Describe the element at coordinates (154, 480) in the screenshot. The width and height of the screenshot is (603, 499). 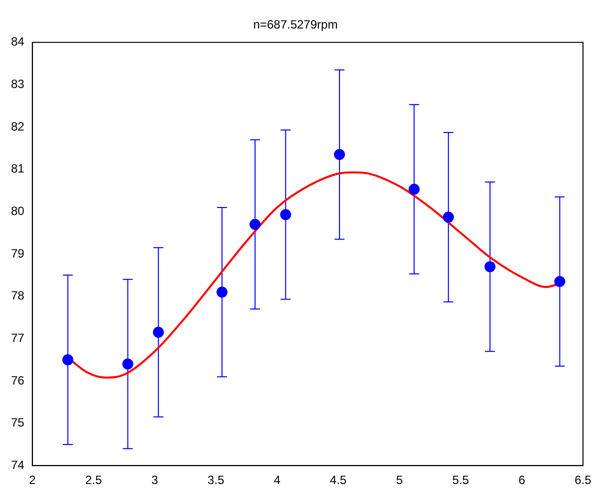
I see `x-tick-label: 3` at that location.